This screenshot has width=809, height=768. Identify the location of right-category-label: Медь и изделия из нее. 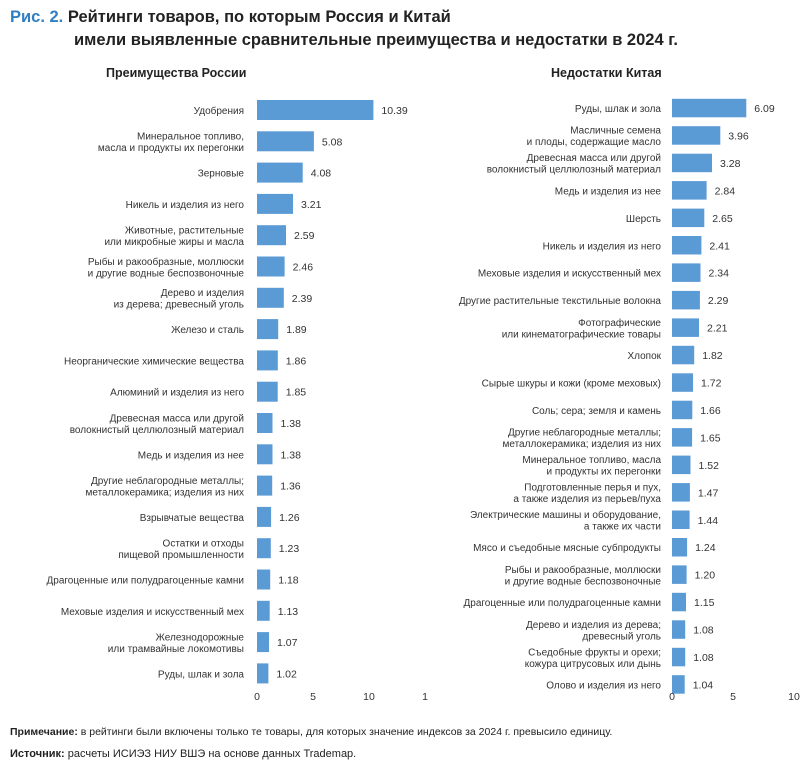
(608, 191).